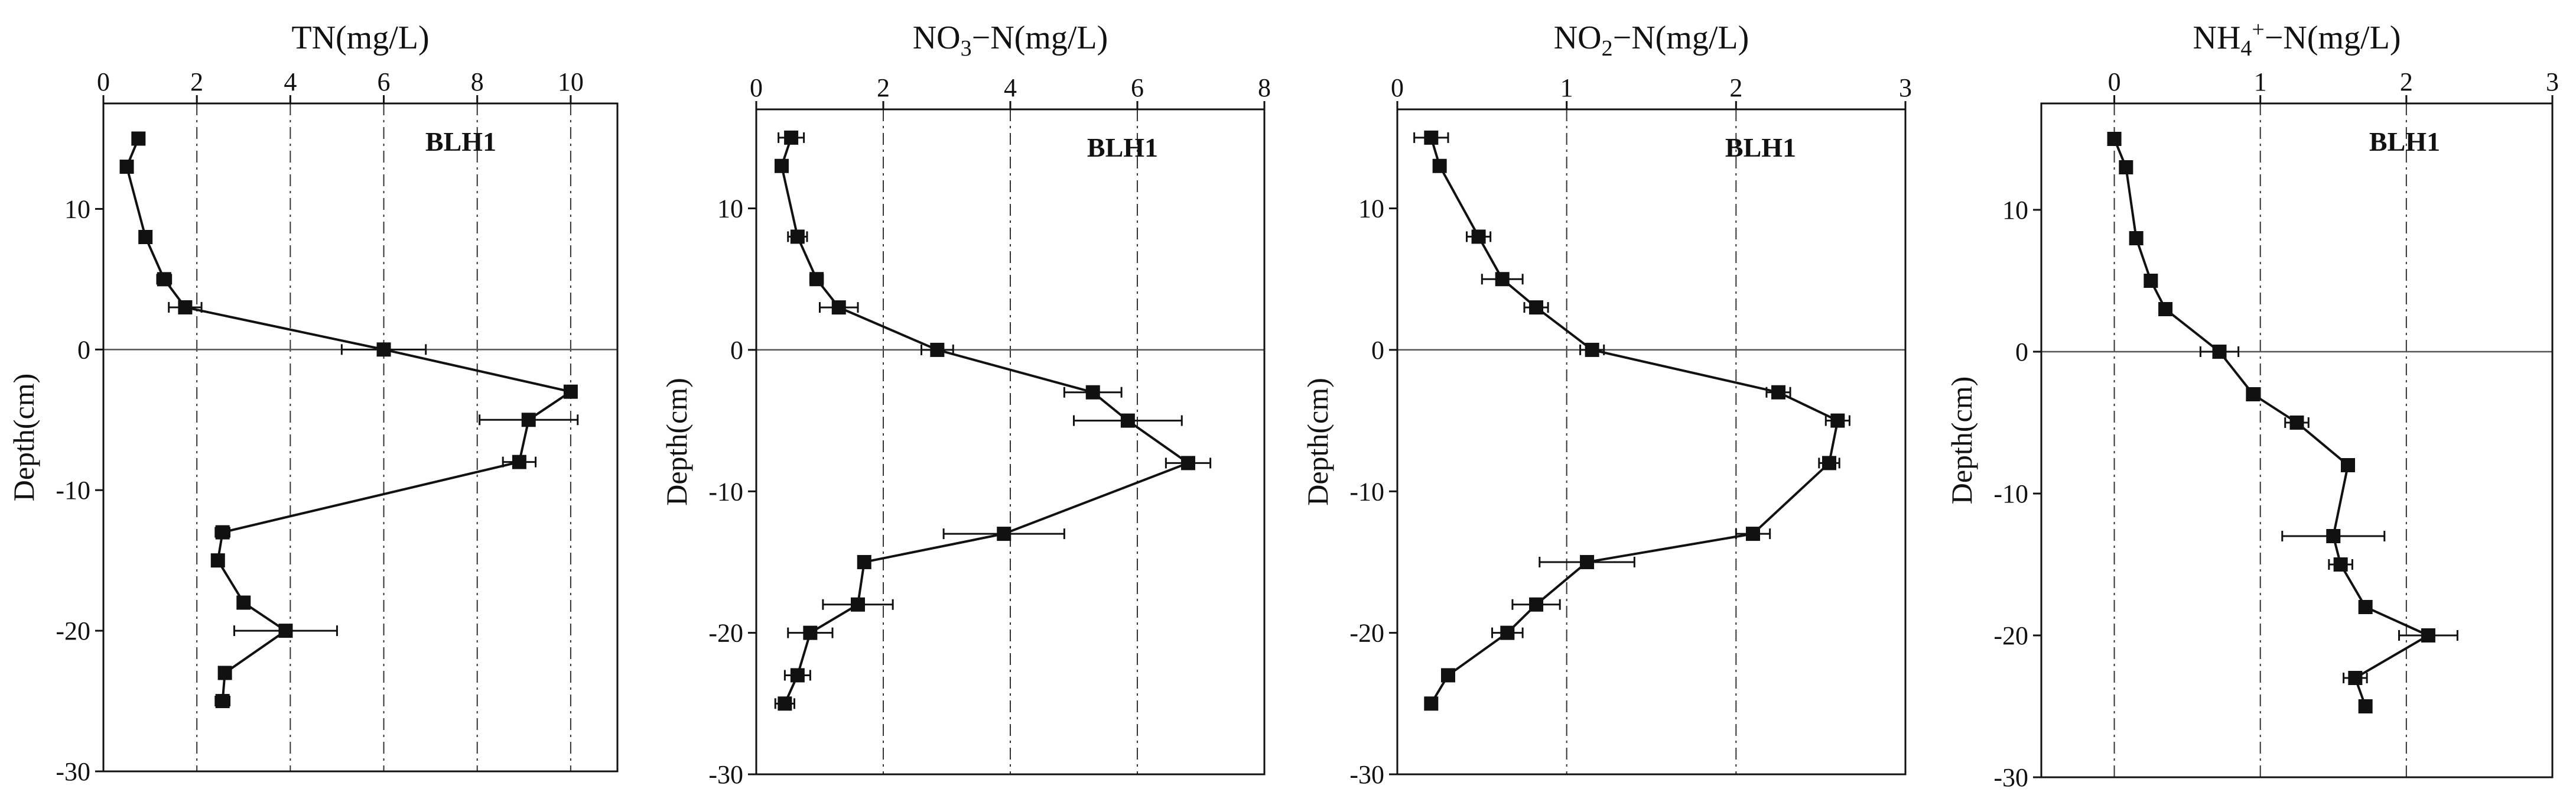  Describe the element at coordinates (360, 38) in the screenshot. I see `axis-title: TN(mg/L)` at that location.